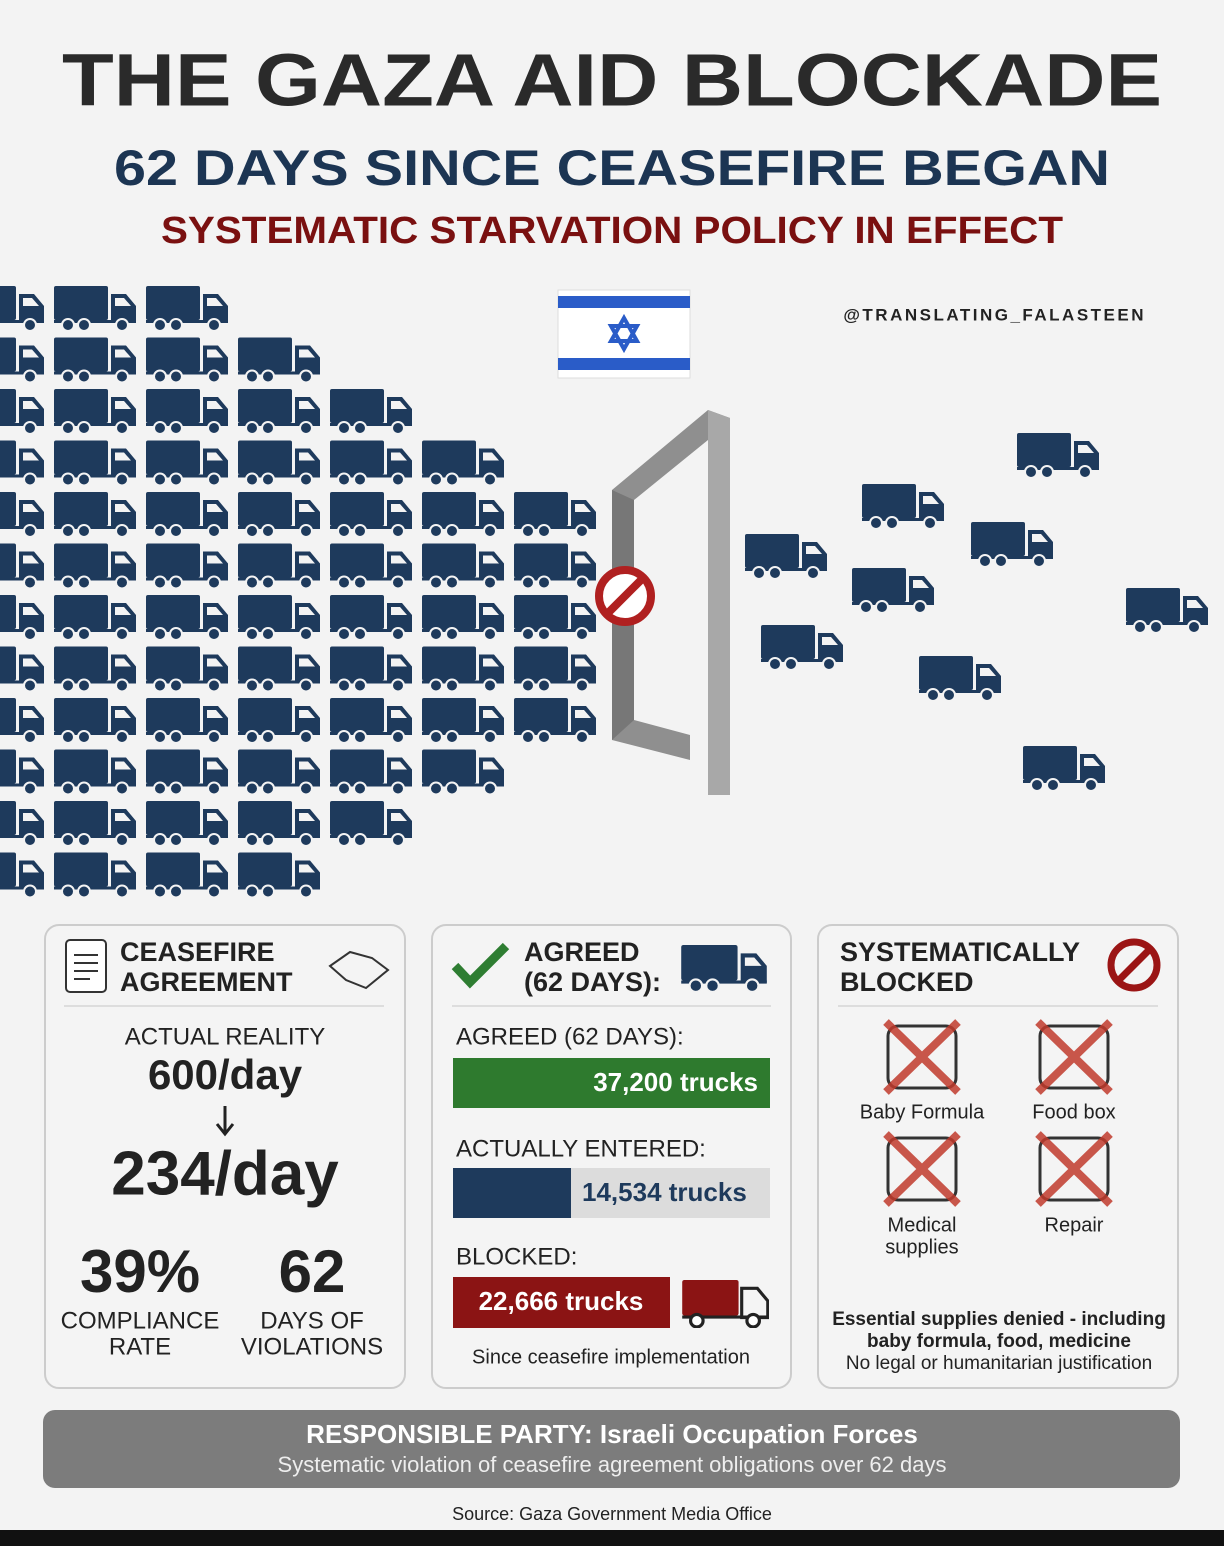  I want to click on panel-heading: BLOCKED, so click(907, 982).